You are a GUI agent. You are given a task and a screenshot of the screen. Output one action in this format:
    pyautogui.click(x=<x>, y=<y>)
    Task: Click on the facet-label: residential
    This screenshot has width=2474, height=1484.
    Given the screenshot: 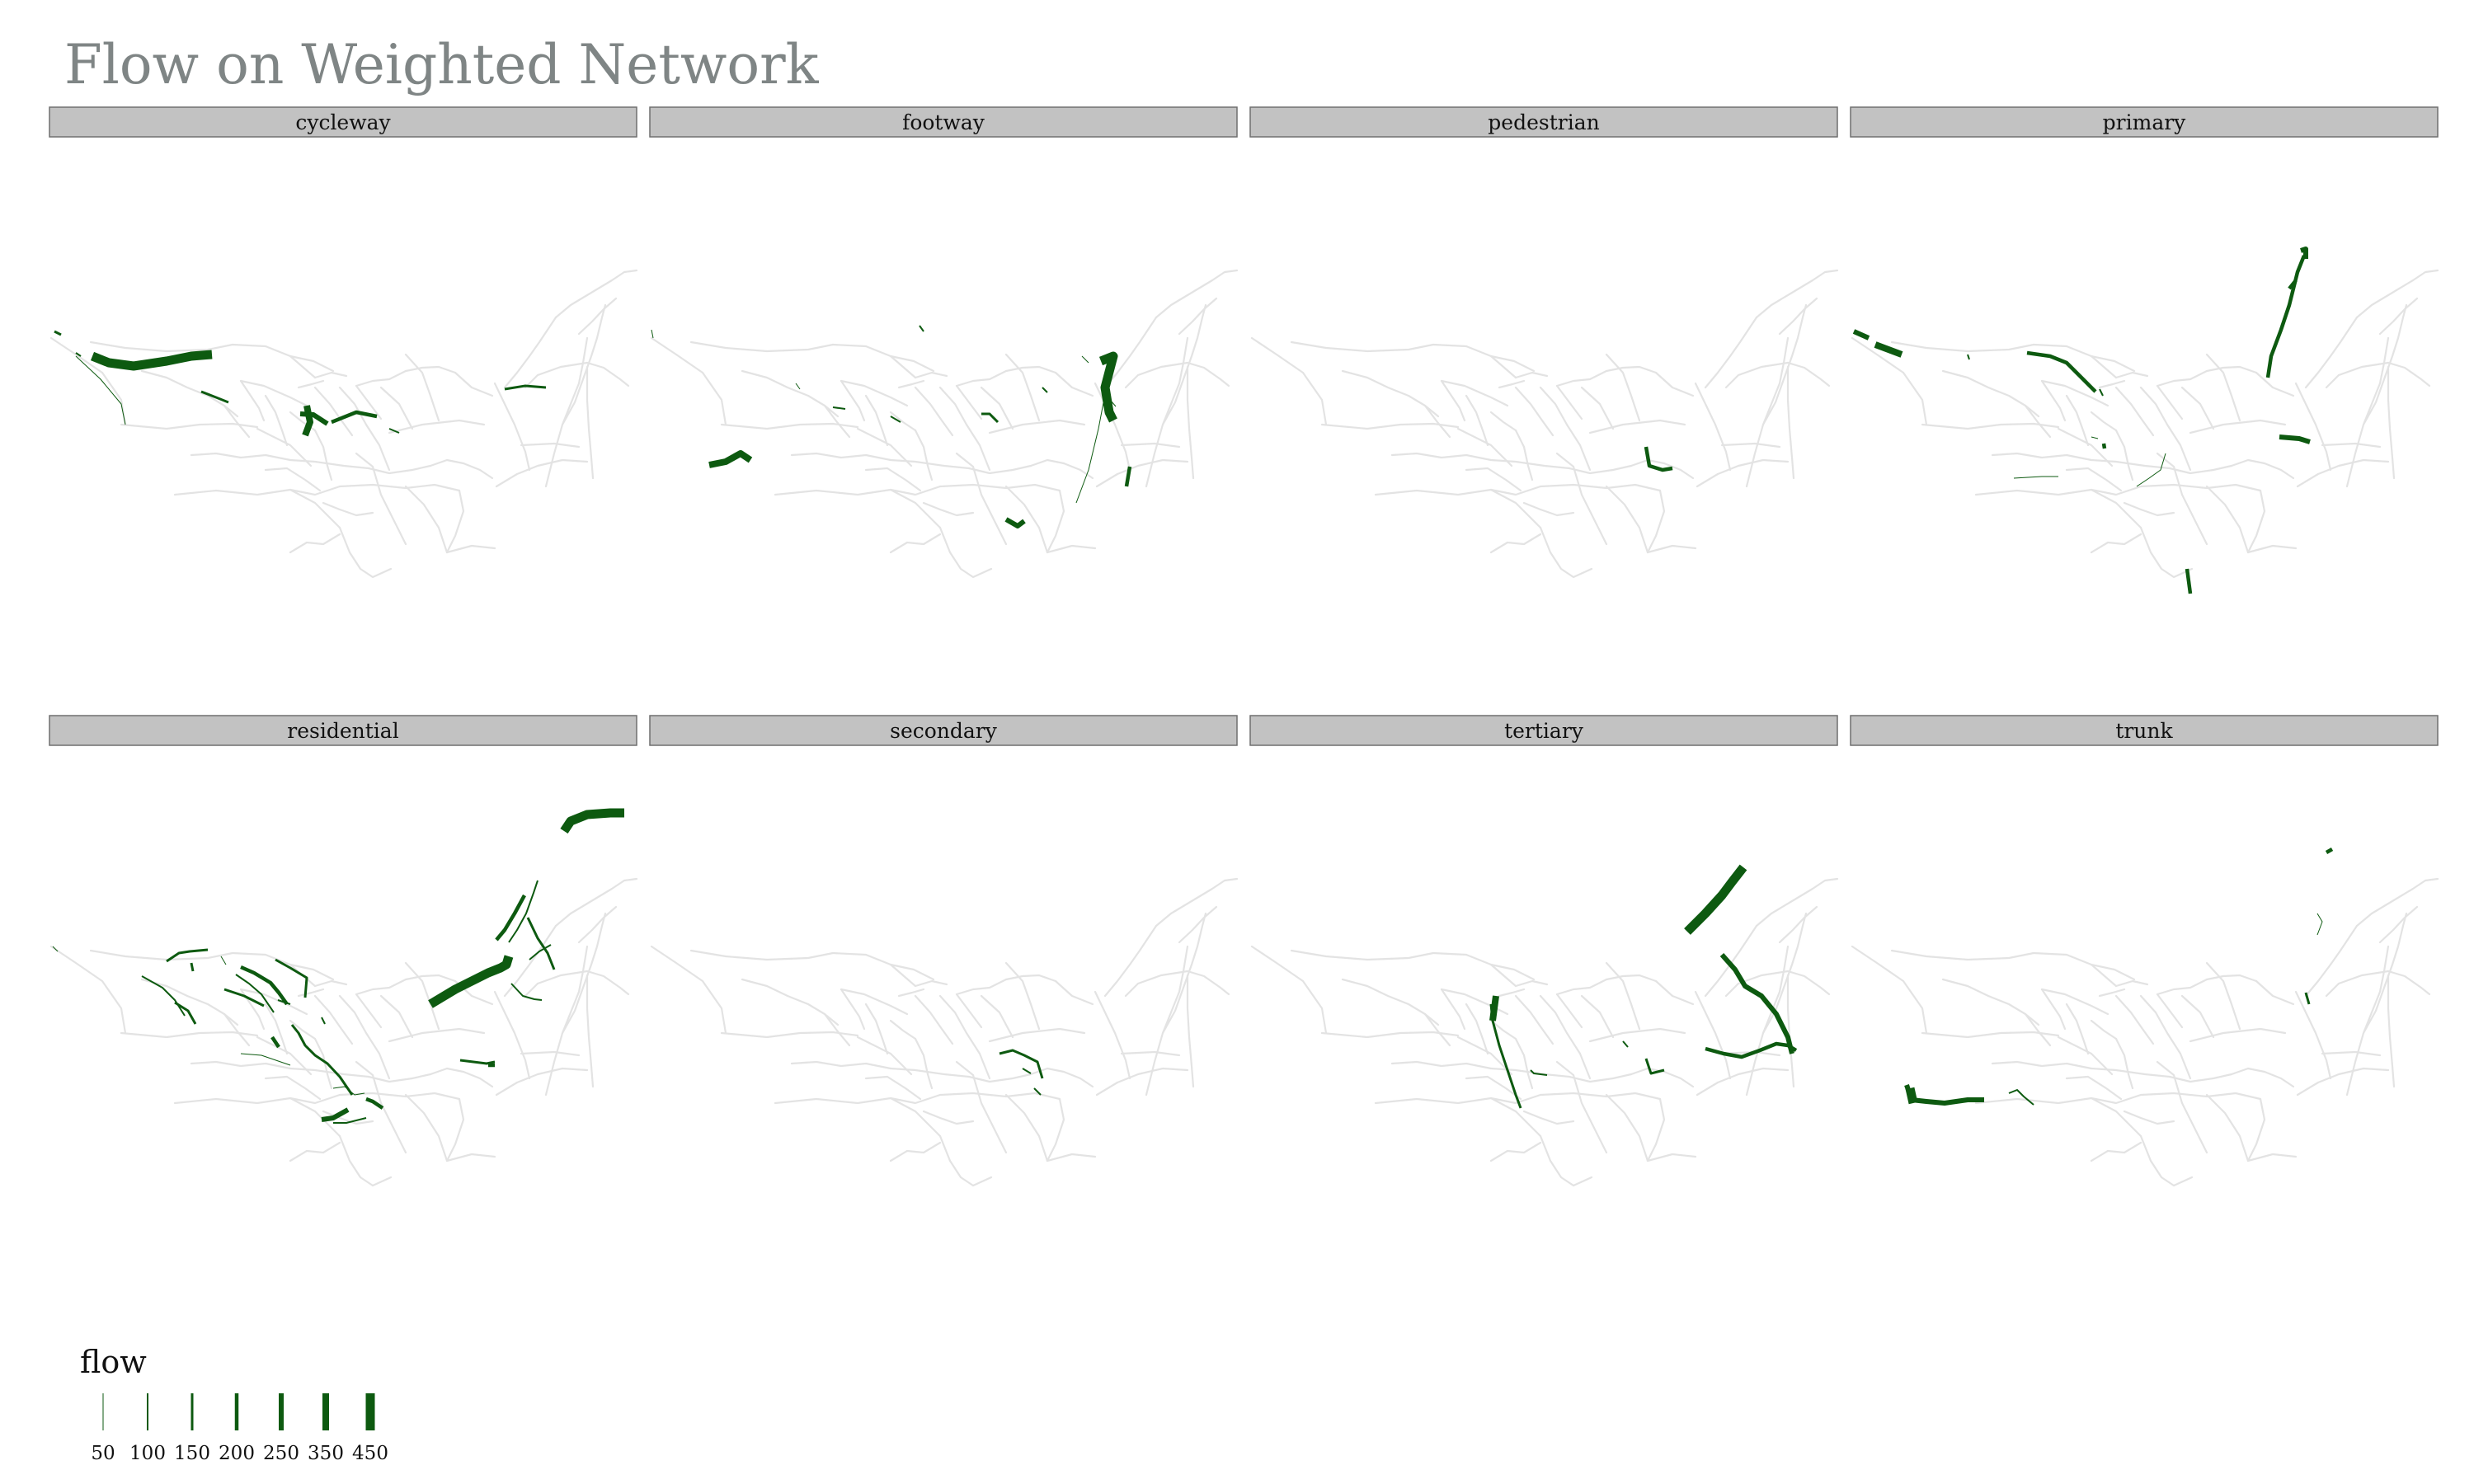 What is the action you would take?
    pyautogui.click(x=342, y=731)
    